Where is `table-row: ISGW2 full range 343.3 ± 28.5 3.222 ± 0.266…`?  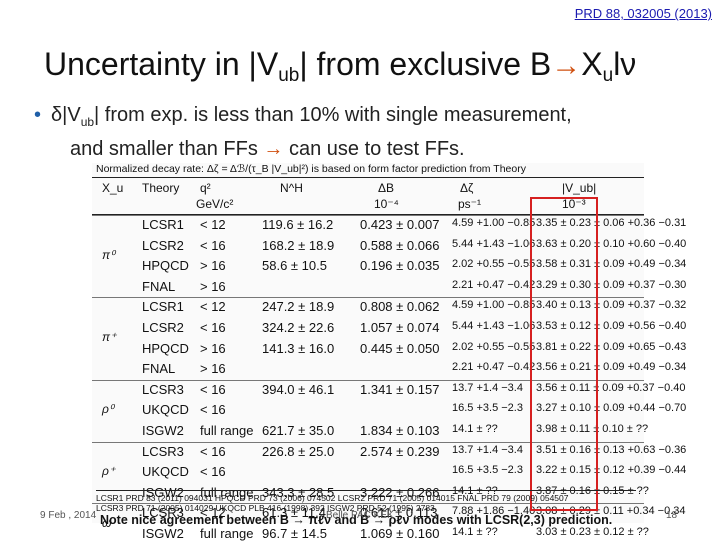 table-row: ISGW2 full range 343.3 ± 28.5 3.222 ± 0.266… is located at coordinates (370, 493).